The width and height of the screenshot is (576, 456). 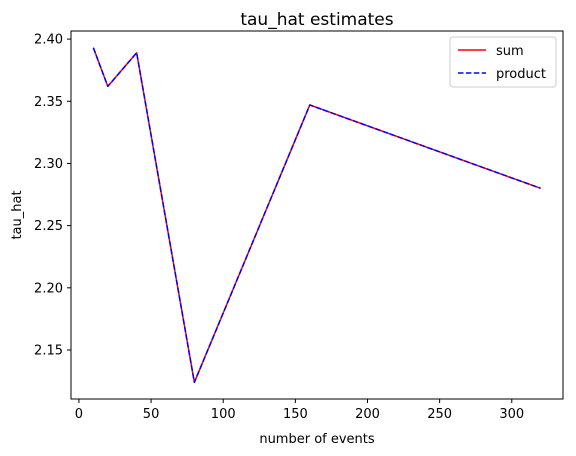 I want to click on x-tick-label: 0, so click(x=79, y=414).